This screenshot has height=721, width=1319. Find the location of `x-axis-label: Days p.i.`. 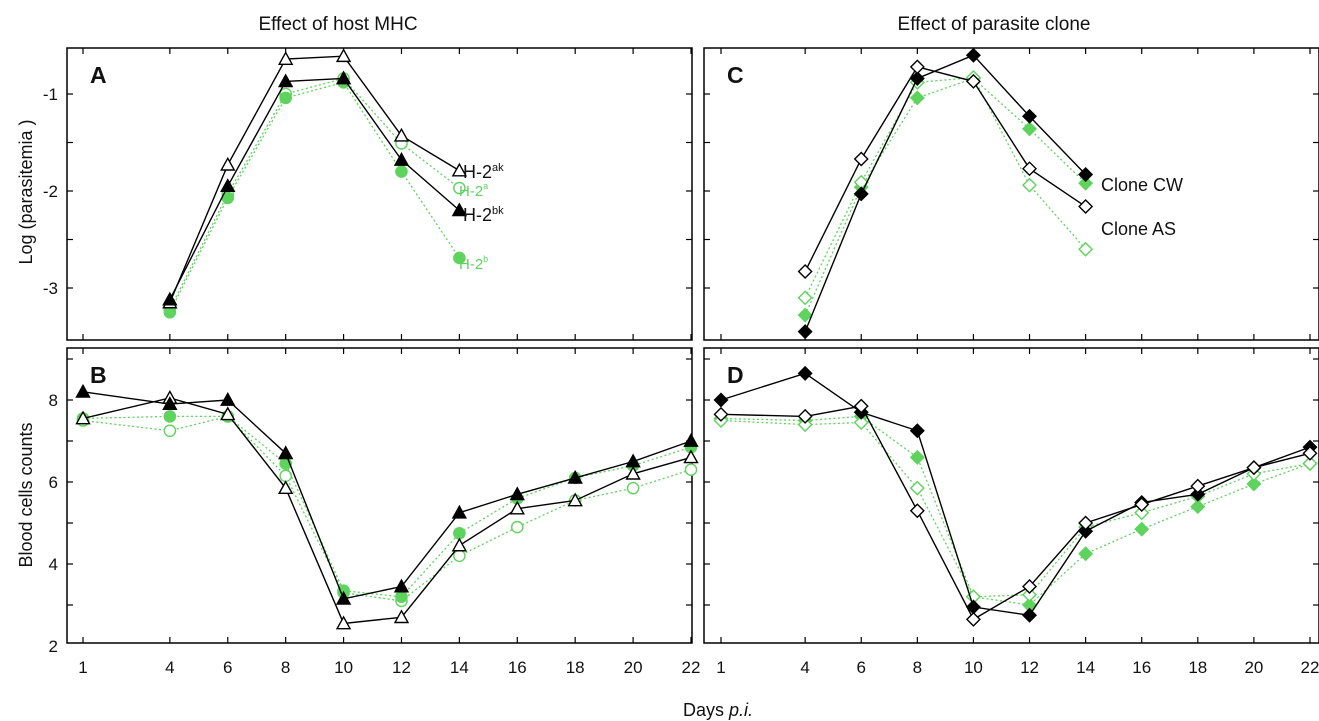

x-axis-label: Days p.i. is located at coordinates (718, 710).